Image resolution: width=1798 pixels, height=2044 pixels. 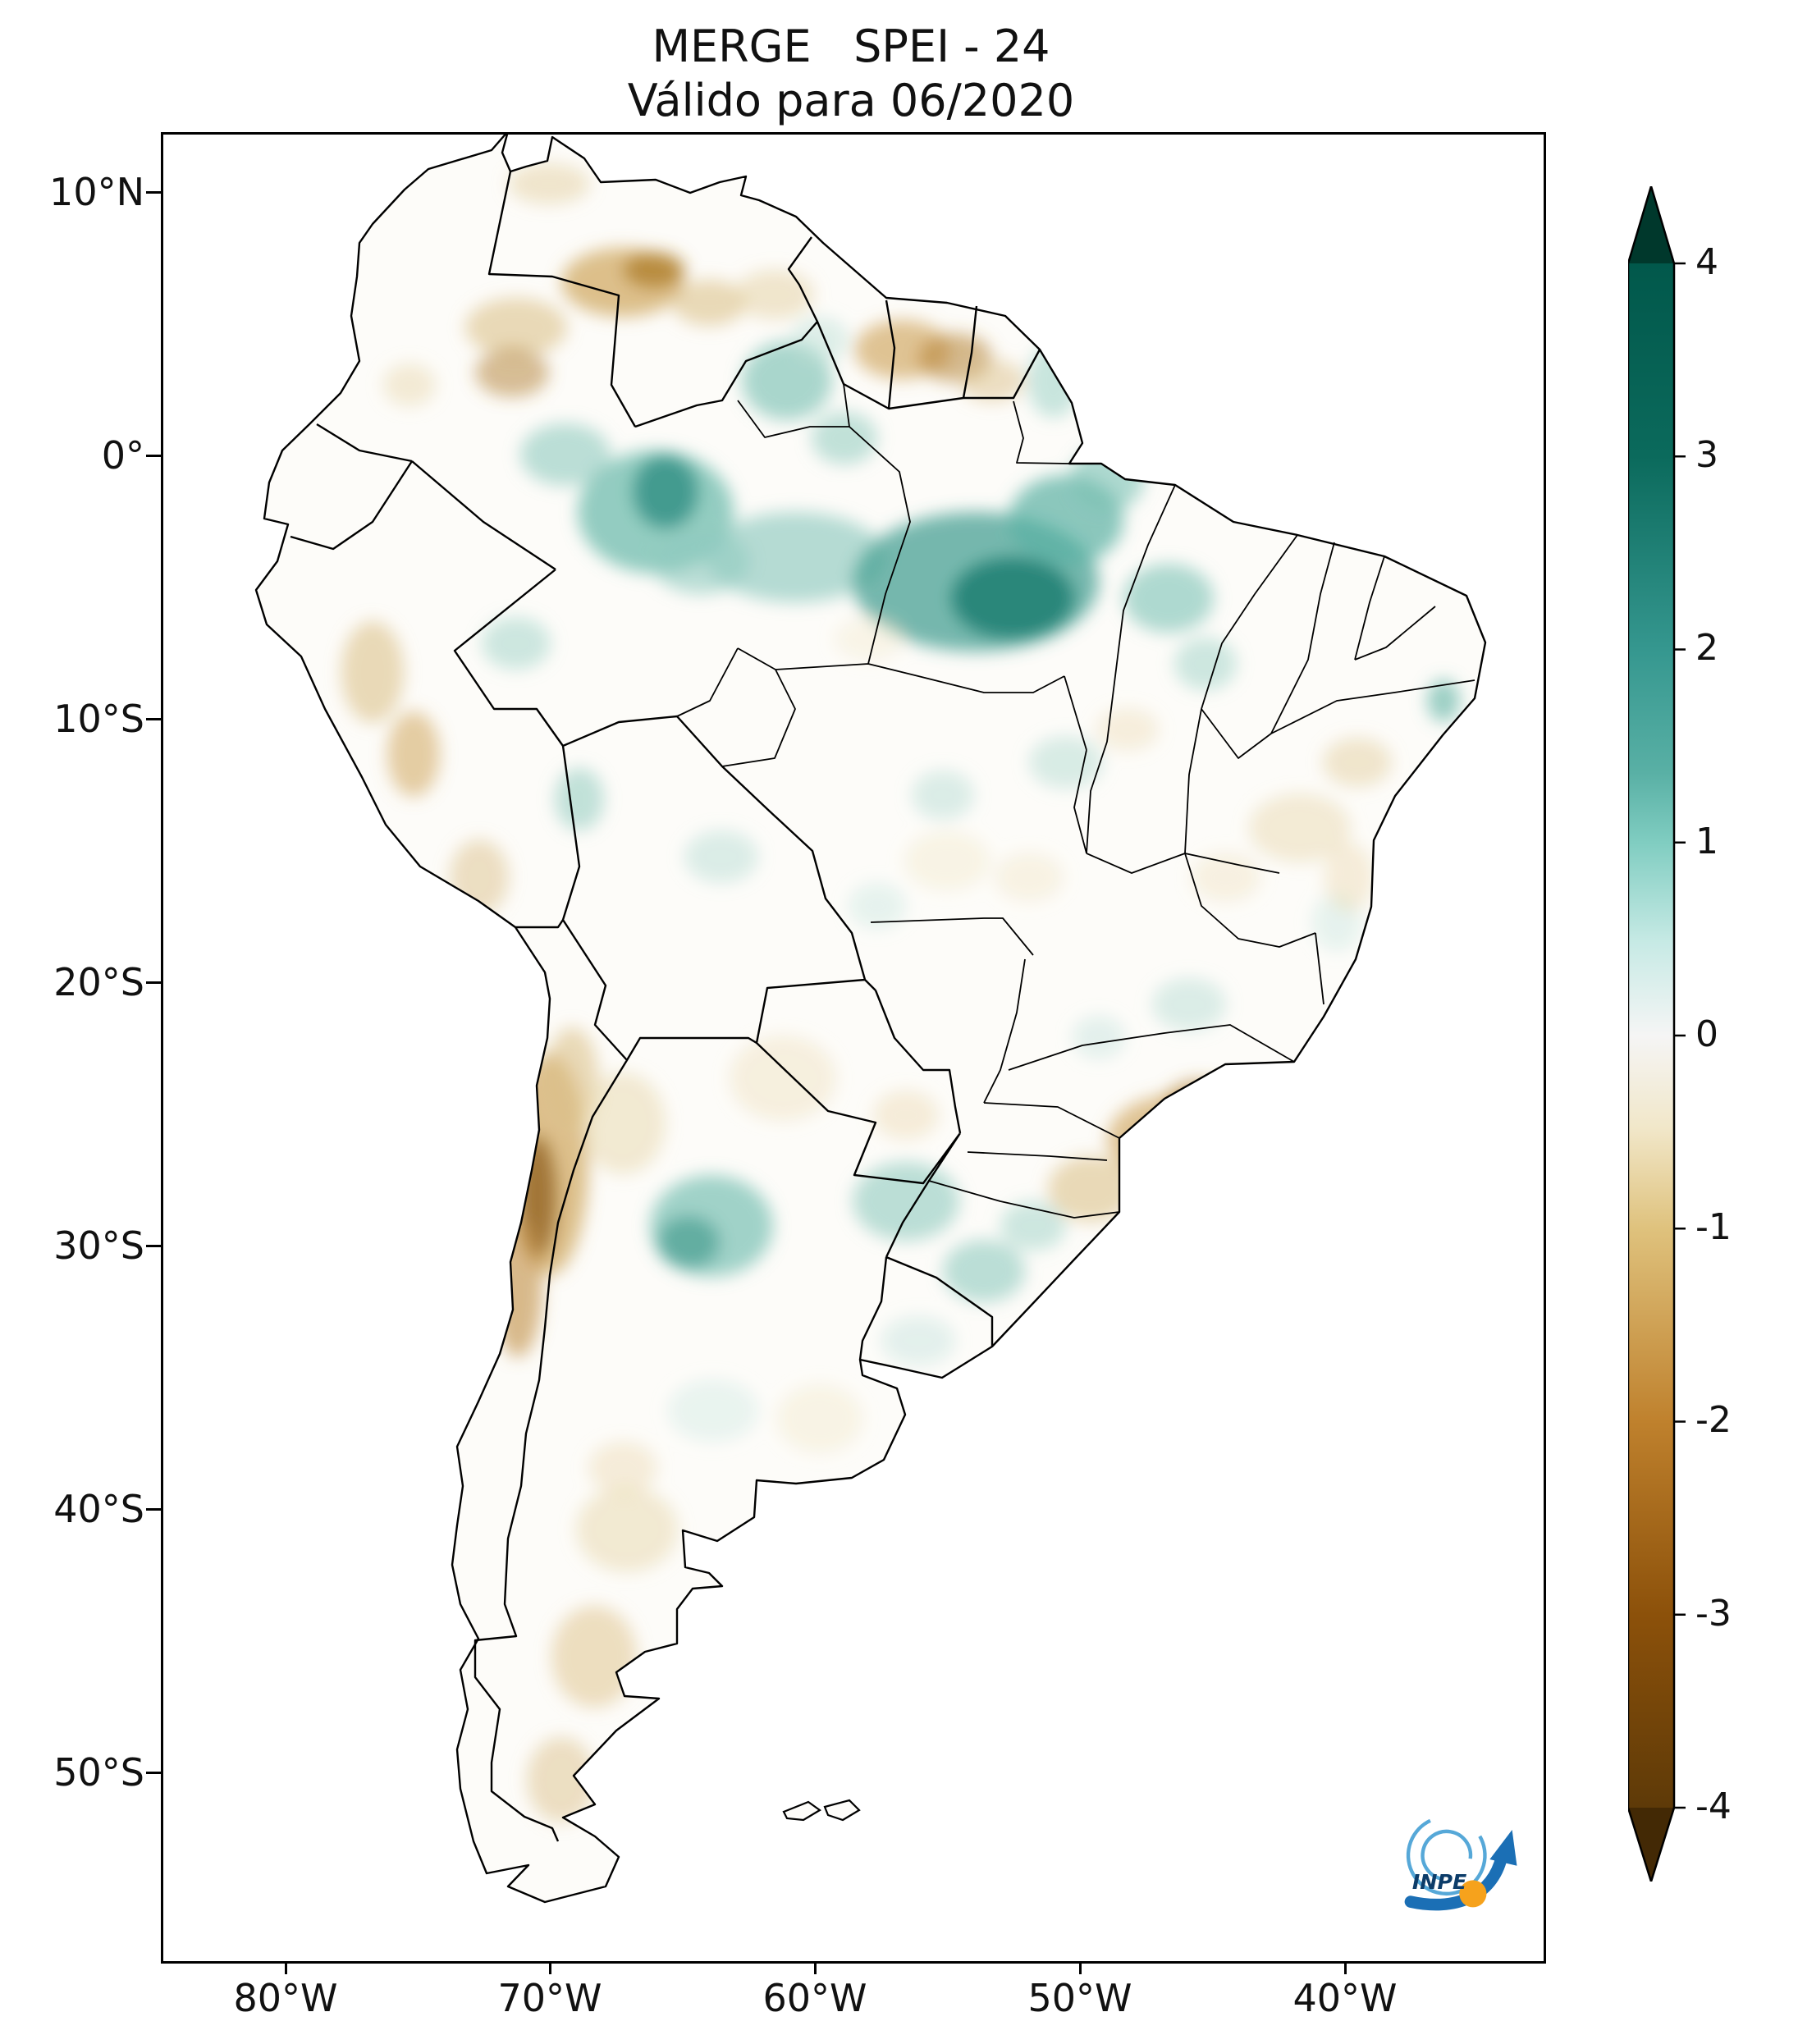 I want to click on colorbar-tick-label: 3, so click(x=1706, y=455).